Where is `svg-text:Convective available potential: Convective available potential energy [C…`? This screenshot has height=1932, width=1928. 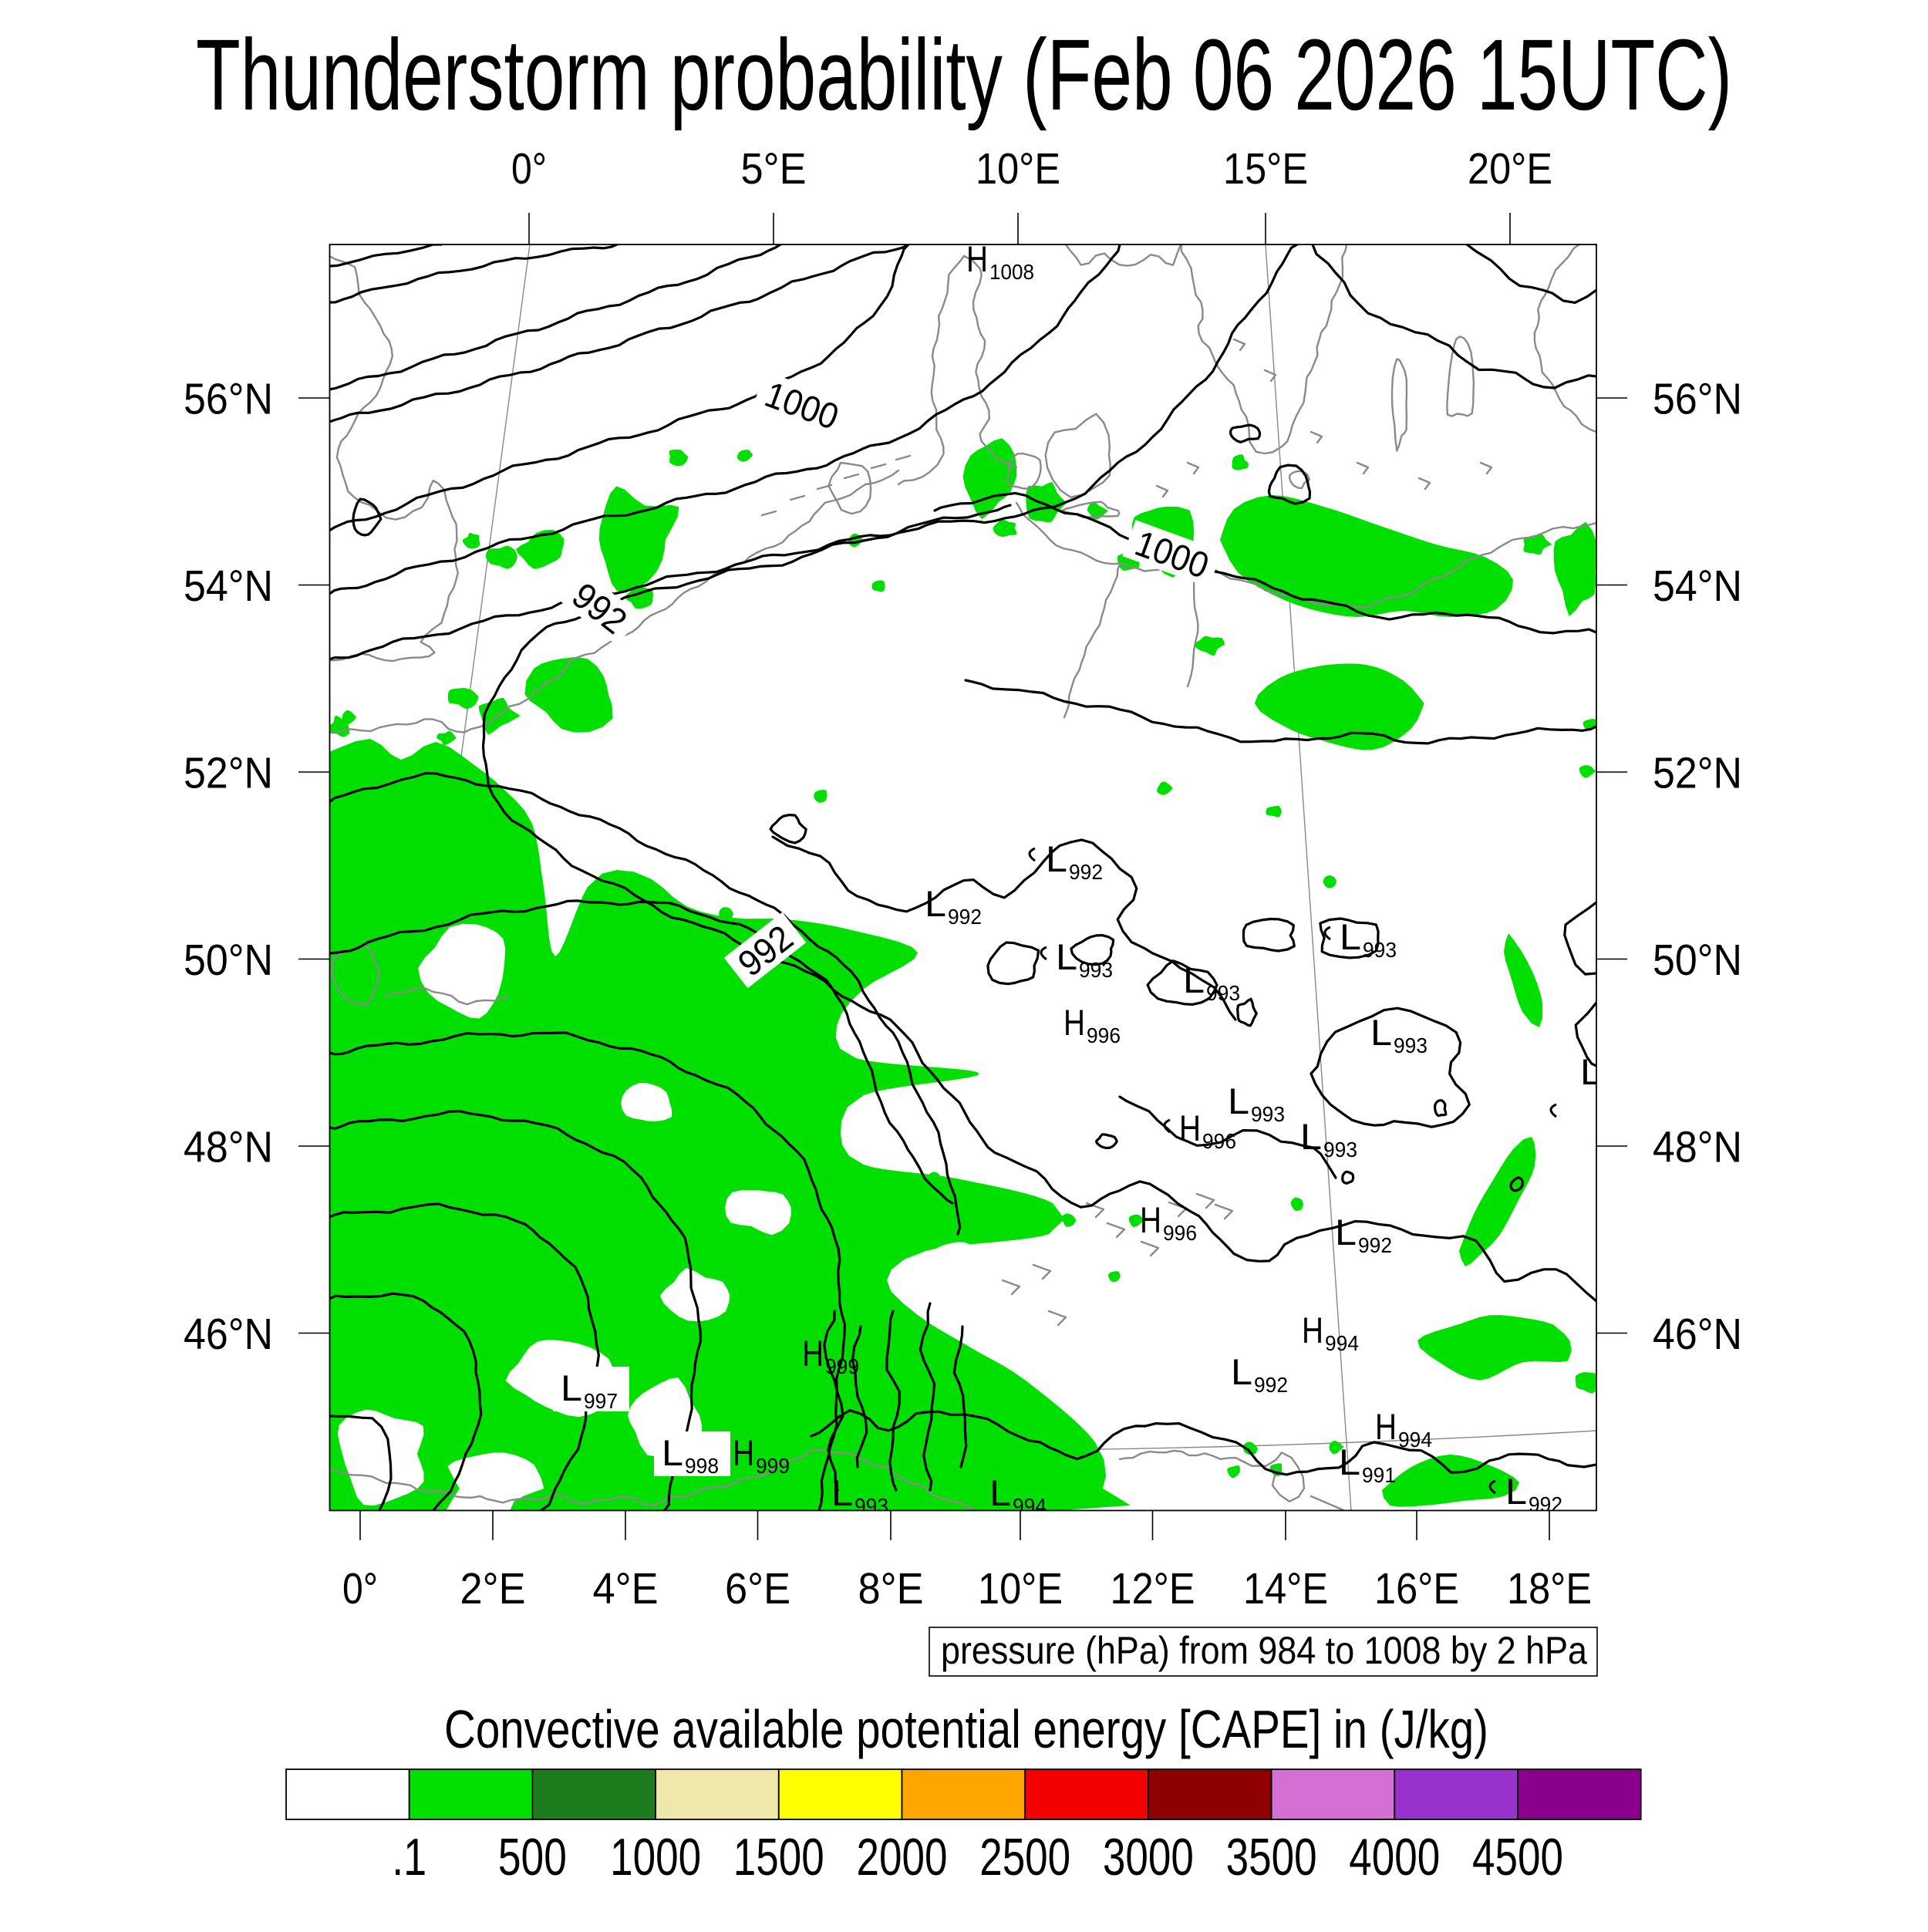
svg-text:Convective available potential: Convective available potential energy [C… is located at coordinates (966, 1729).